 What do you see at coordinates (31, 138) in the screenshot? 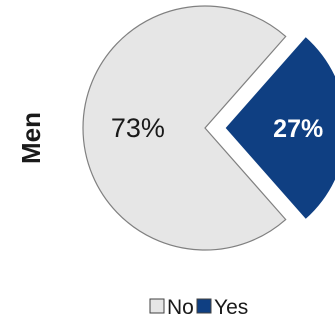
I see `y-axis-label: Men` at bounding box center [31, 138].